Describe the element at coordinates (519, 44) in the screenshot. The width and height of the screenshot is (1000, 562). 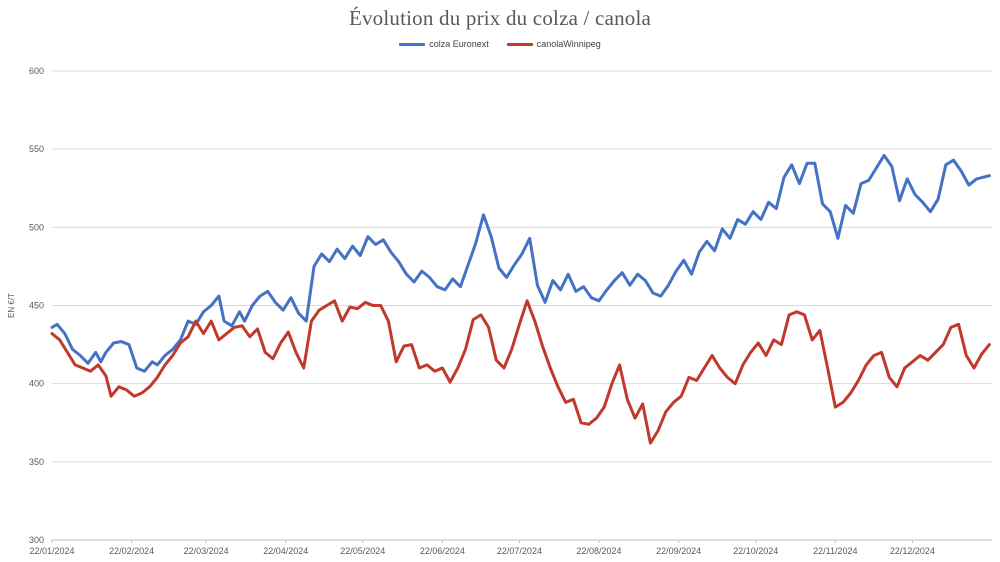
I see `legend-swatch-canola` at that location.